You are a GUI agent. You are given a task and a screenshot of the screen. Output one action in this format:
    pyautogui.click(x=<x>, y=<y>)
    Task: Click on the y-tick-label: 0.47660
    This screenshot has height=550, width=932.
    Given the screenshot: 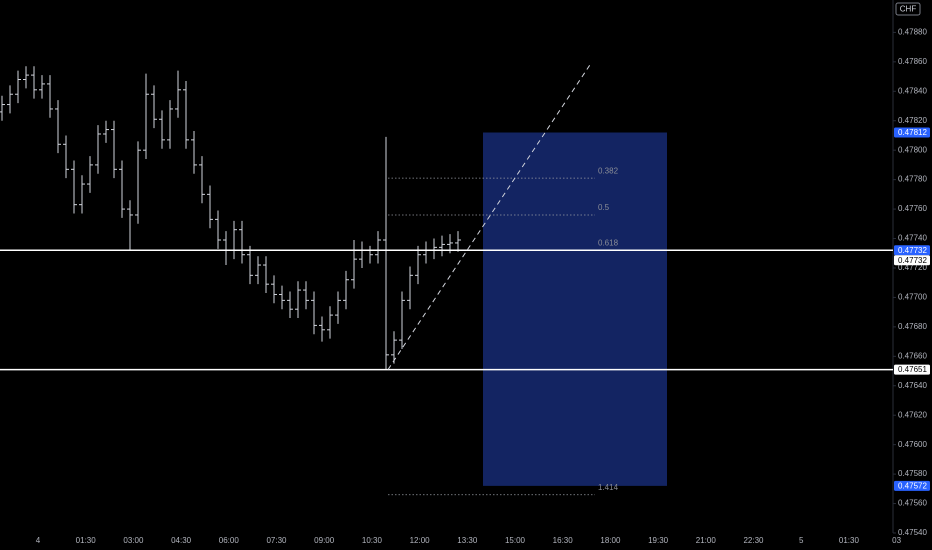 What is the action you would take?
    pyautogui.click(x=912, y=355)
    